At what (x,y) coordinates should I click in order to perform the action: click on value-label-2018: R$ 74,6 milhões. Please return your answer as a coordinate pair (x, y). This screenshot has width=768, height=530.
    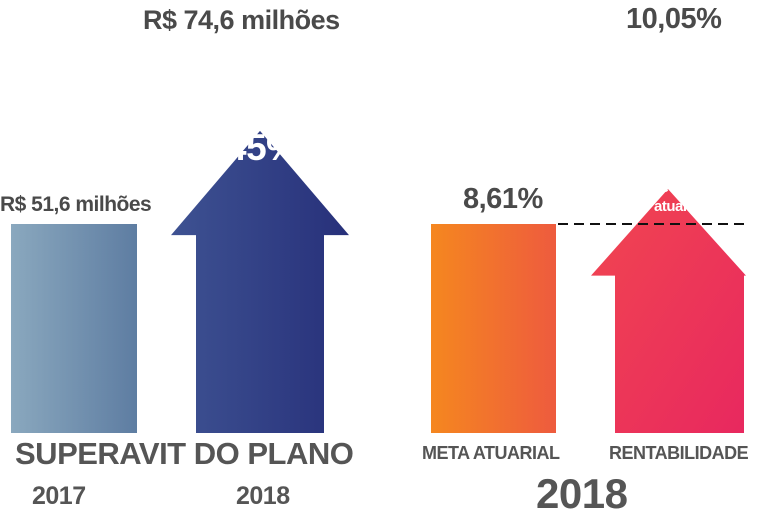
    Looking at the image, I should click on (241, 20).